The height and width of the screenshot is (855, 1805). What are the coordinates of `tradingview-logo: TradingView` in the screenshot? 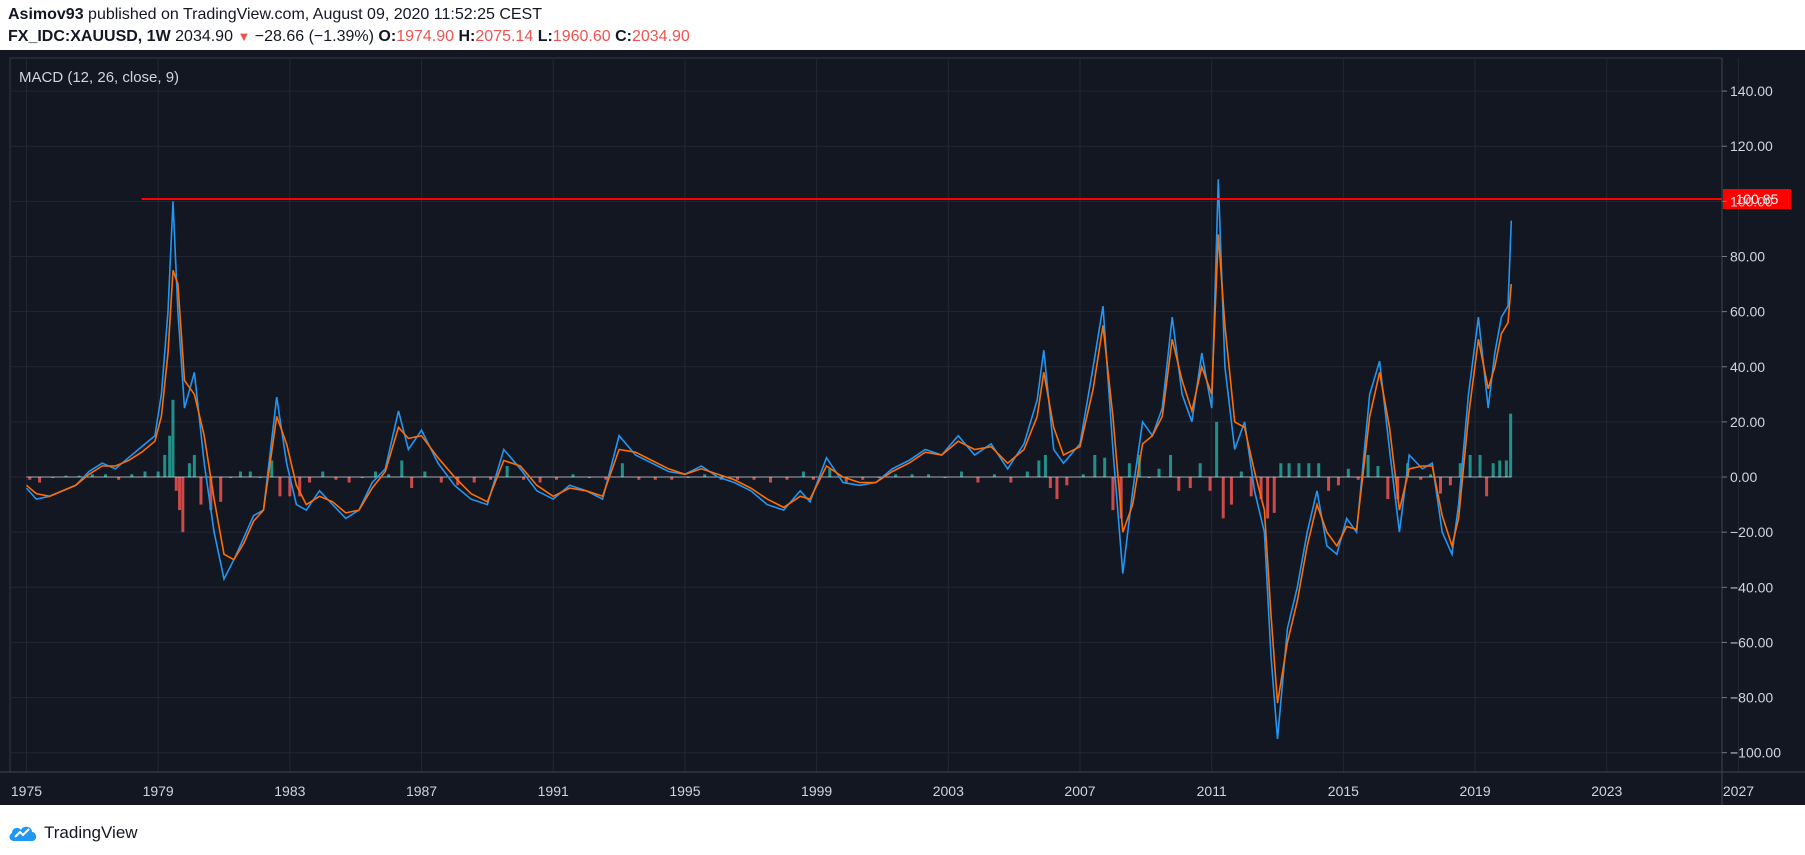 It's located at (73, 833).